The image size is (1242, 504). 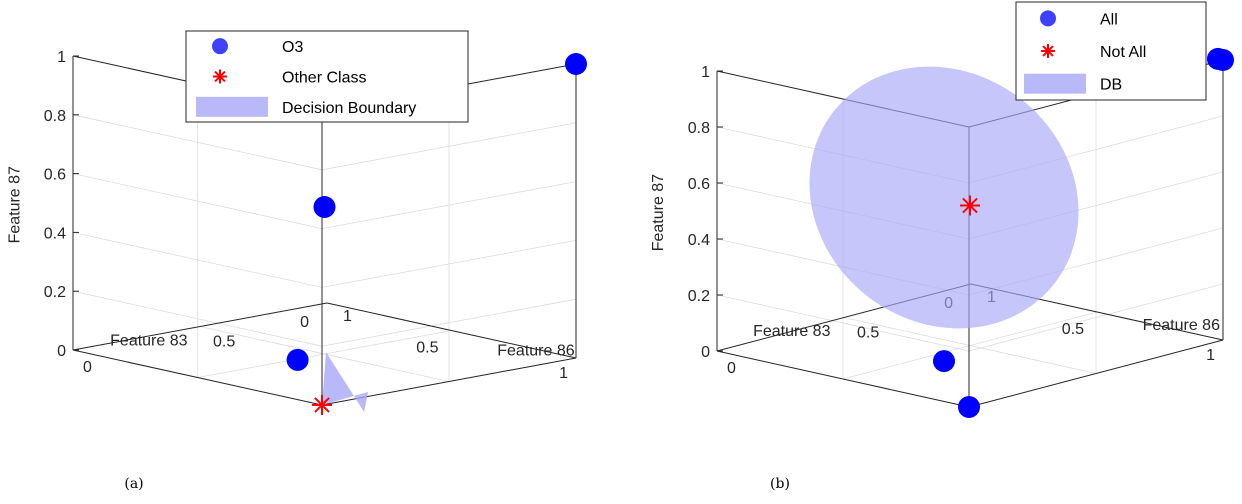 What do you see at coordinates (349, 108) in the screenshot?
I see `legend-label: Decision Boundary` at bounding box center [349, 108].